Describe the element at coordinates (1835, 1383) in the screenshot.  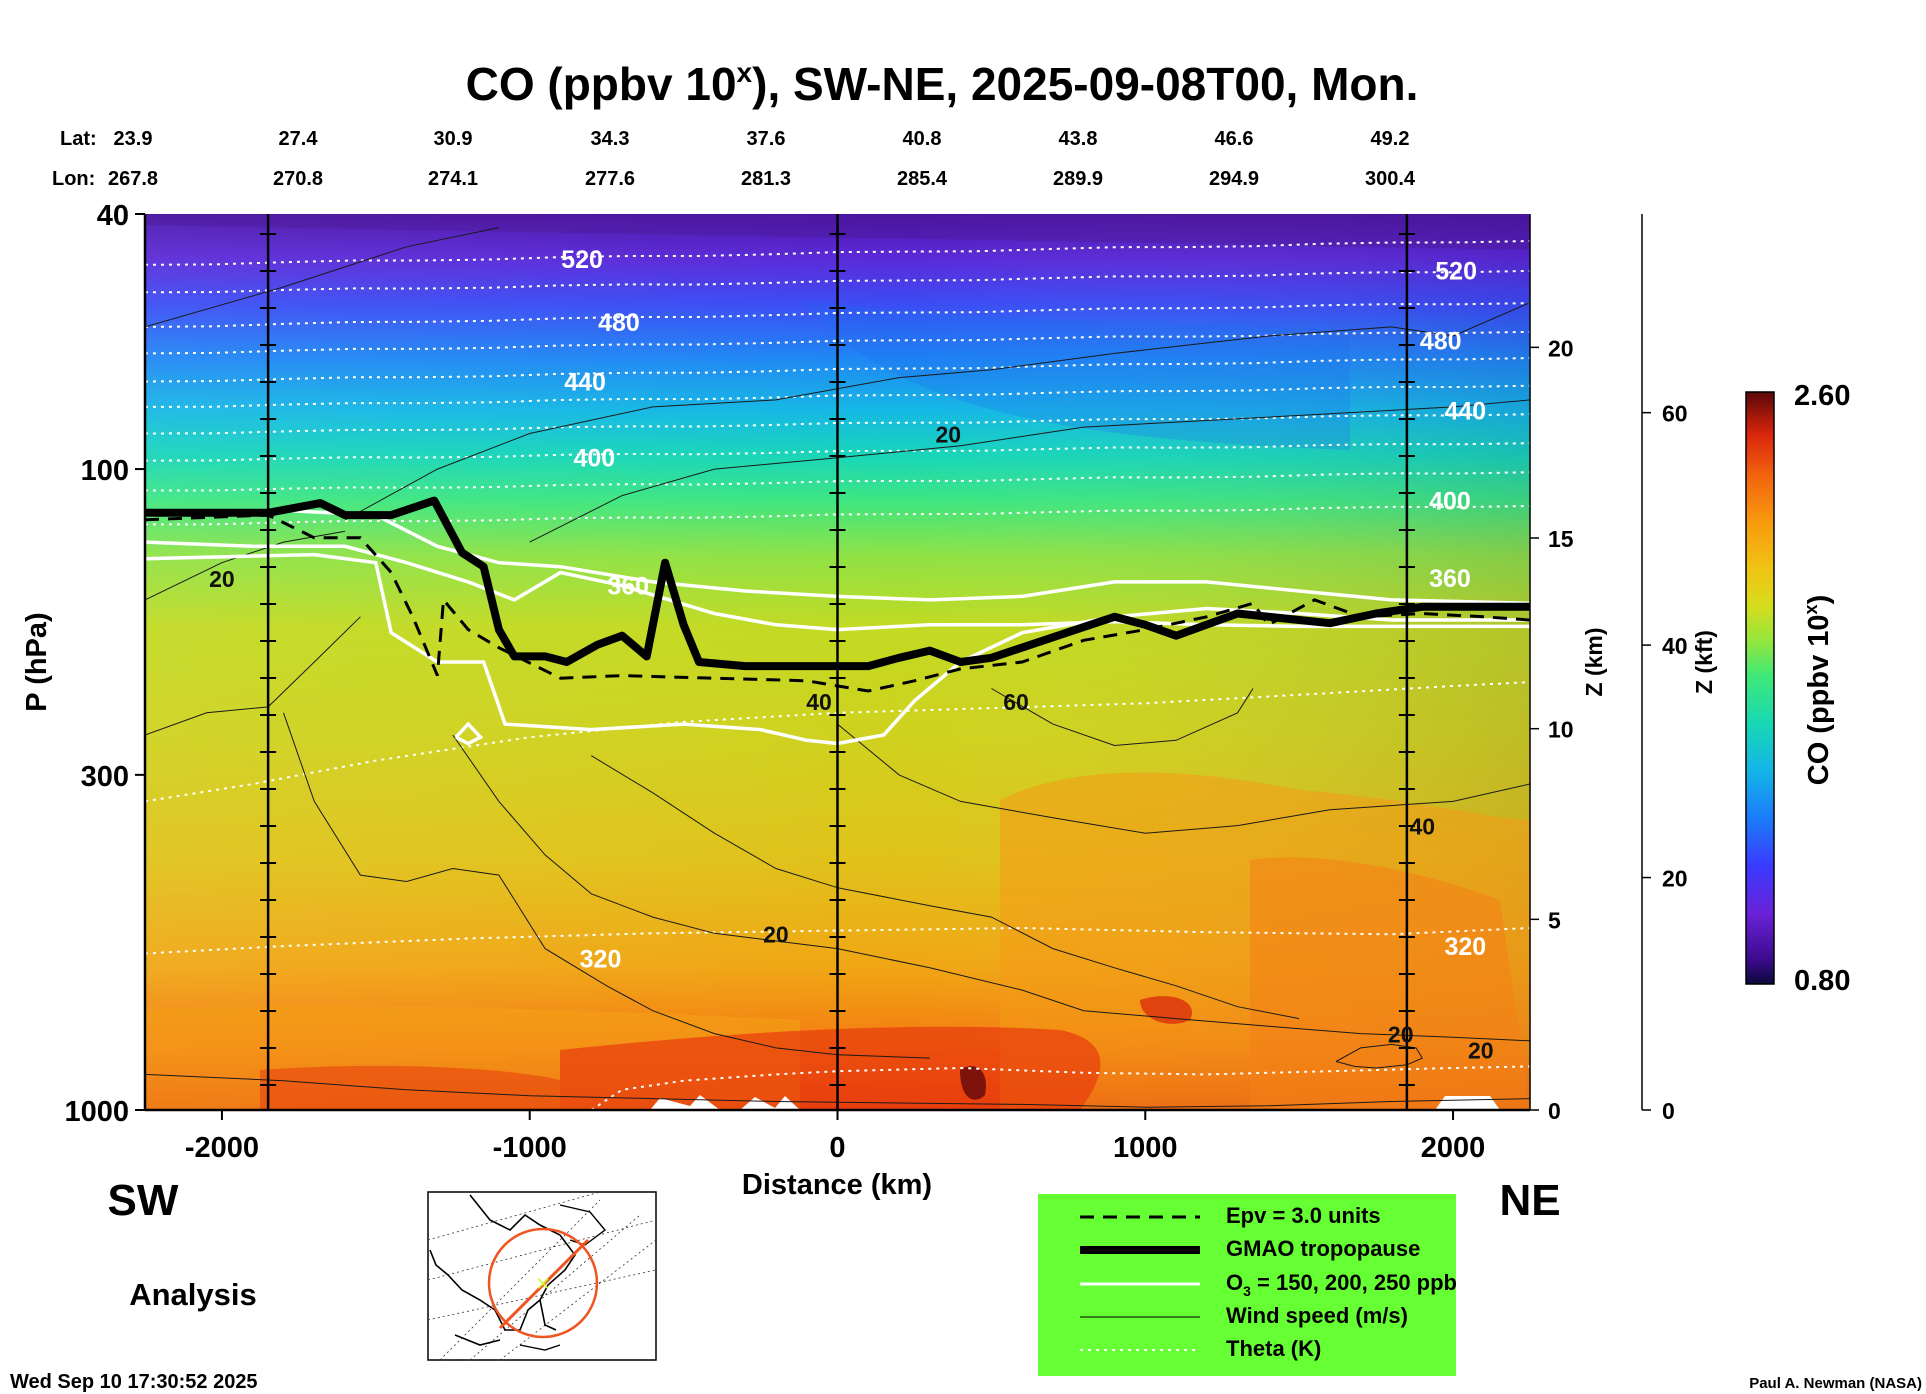
I see `credit-text: Paul A. Newman (NASA)` at that location.